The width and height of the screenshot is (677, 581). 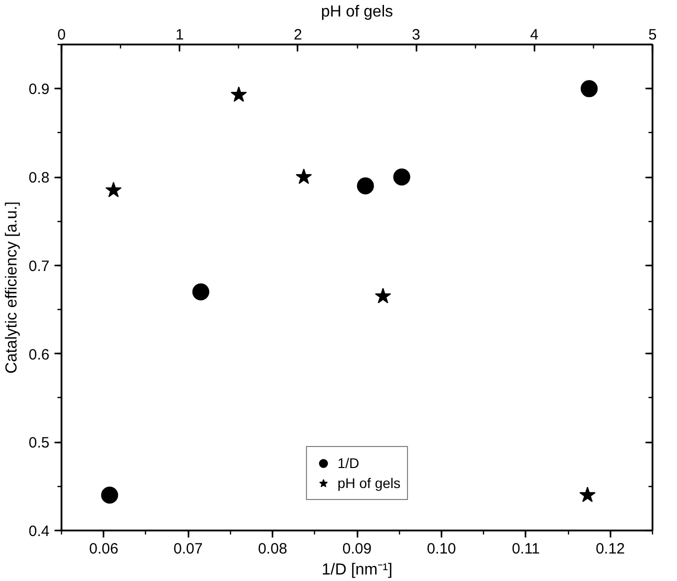 I want to click on y-tick-label: 0.7, so click(x=39, y=266).